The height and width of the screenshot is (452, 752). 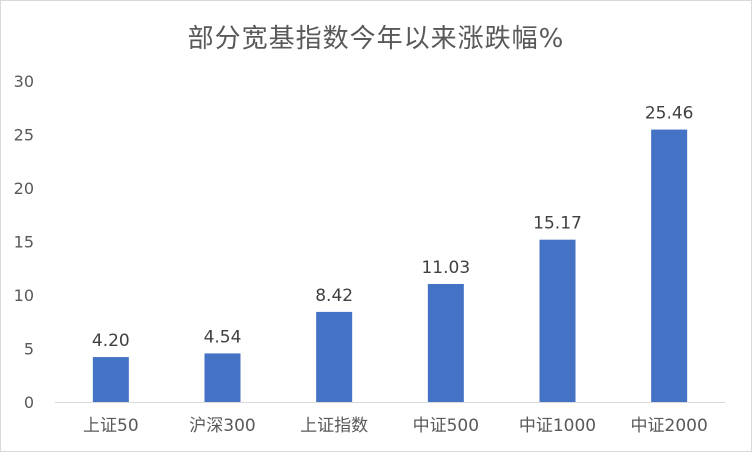 I want to click on chart-title: 部分宽基指数今年以来涨跌幅%, so click(x=376, y=39).